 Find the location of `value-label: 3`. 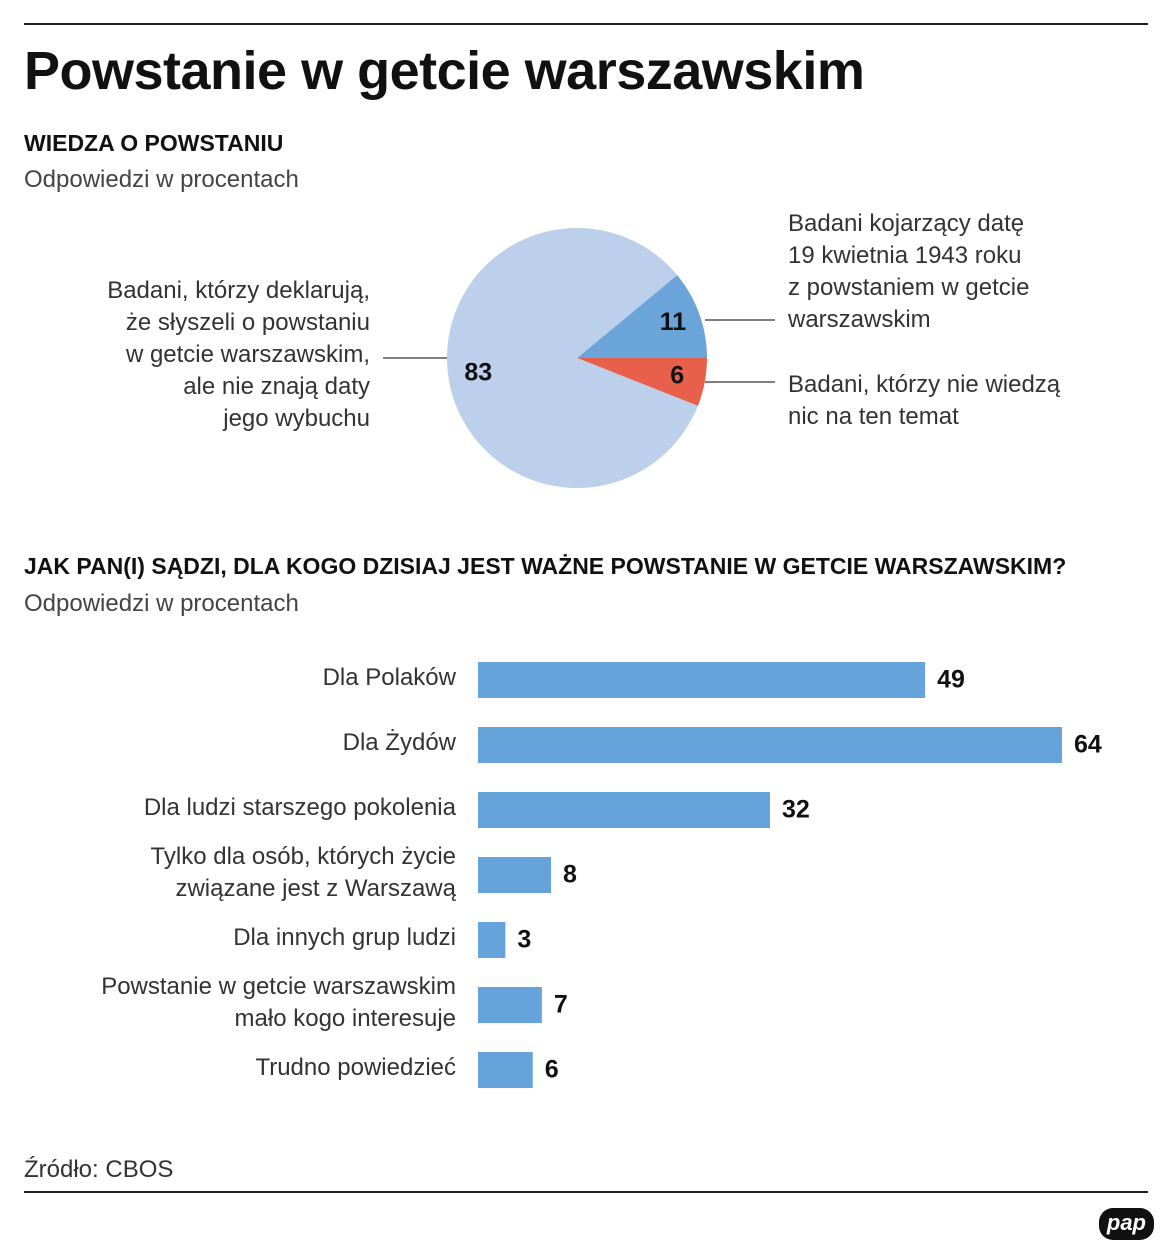

value-label: 3 is located at coordinates (524, 940).